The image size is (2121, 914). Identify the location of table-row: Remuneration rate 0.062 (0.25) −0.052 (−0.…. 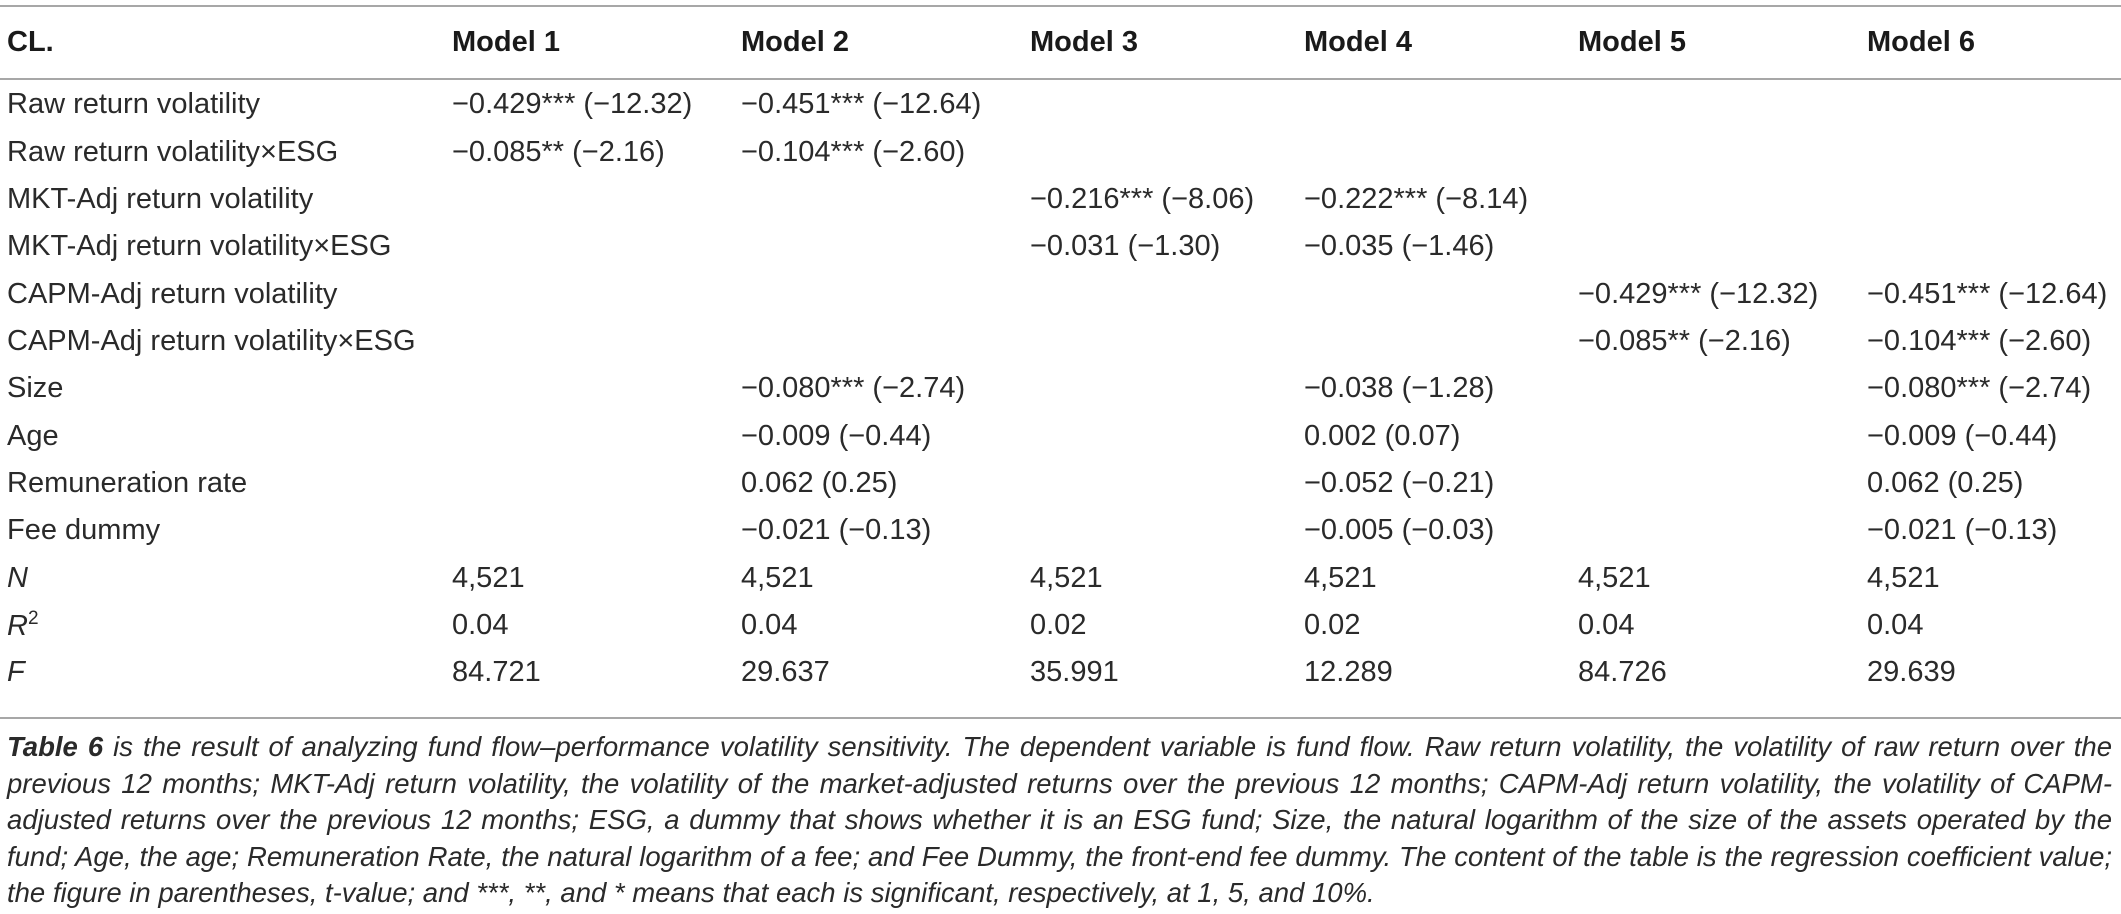
(1060, 483).